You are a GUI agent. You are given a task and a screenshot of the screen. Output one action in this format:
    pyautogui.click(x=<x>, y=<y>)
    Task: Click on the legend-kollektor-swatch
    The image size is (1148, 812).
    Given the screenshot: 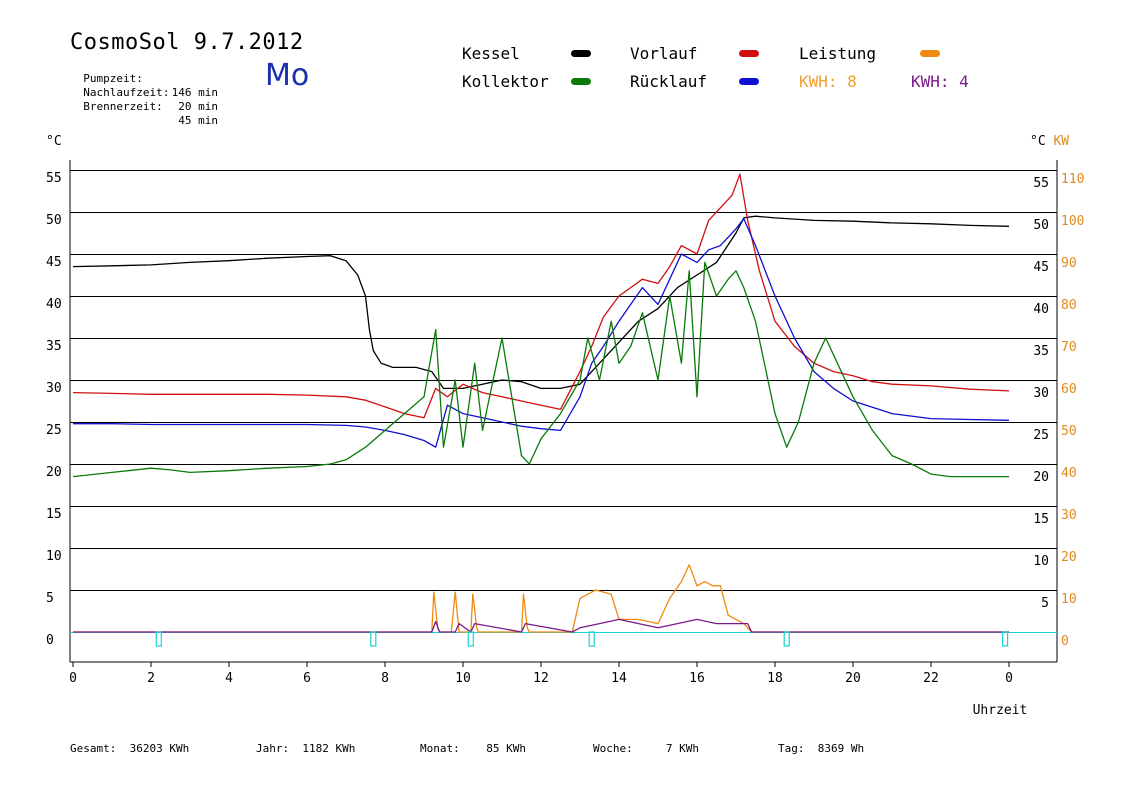 What is the action you would take?
    pyautogui.click(x=581, y=81)
    